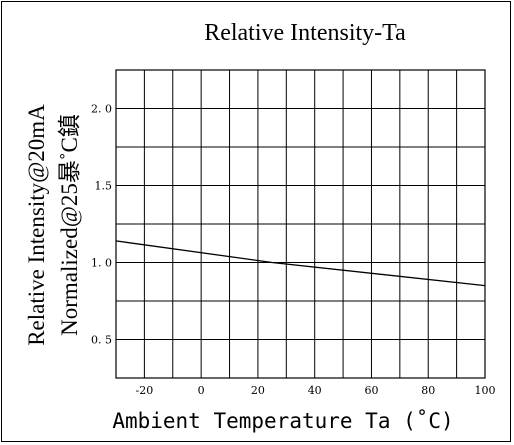 The height and width of the screenshot is (445, 514). What do you see at coordinates (101, 109) in the screenshot?
I see `y-tick-label: 2. 0` at bounding box center [101, 109].